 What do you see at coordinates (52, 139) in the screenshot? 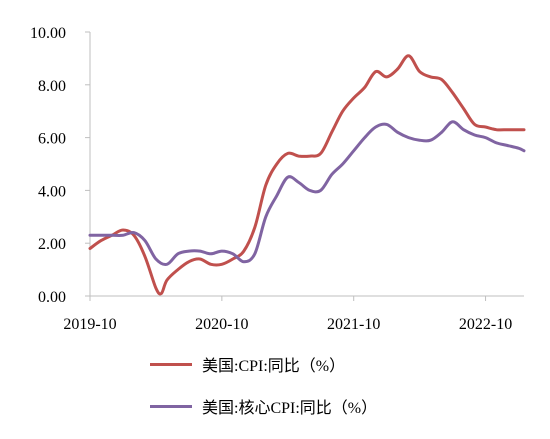
I see `y-tick-label: 6.00` at bounding box center [52, 139].